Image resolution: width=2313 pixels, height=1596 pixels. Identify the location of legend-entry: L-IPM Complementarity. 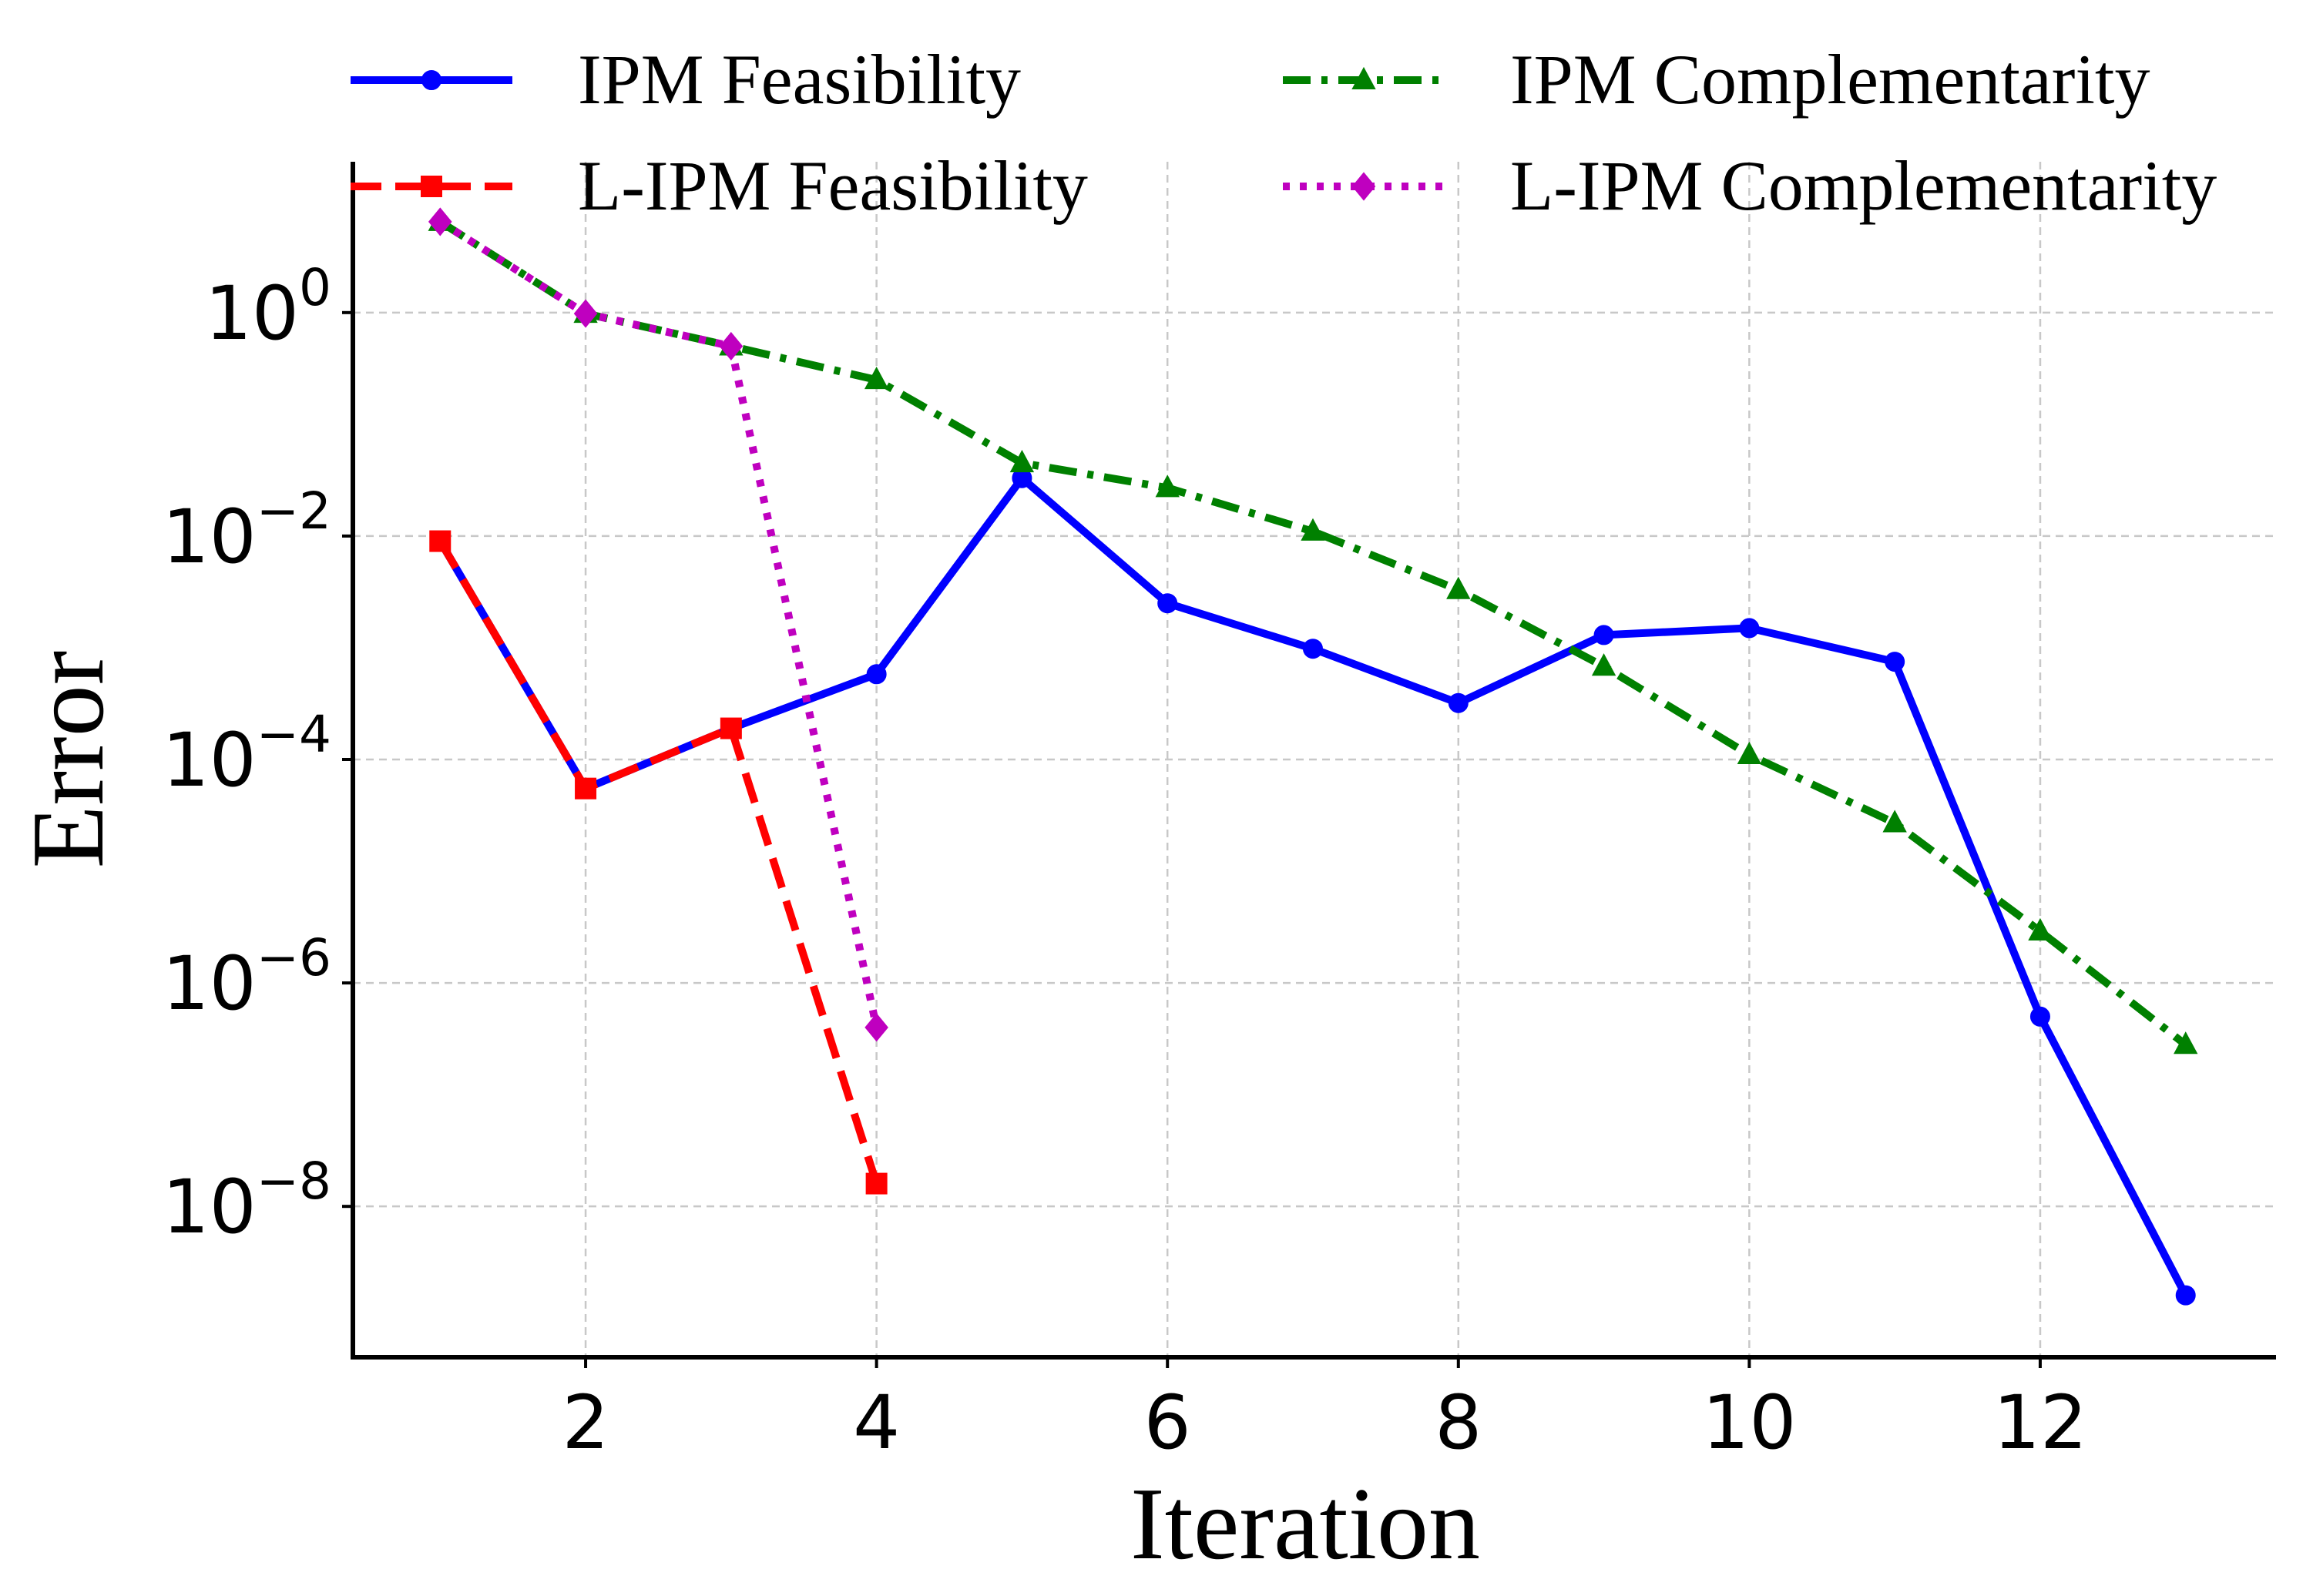
(1750, 185).